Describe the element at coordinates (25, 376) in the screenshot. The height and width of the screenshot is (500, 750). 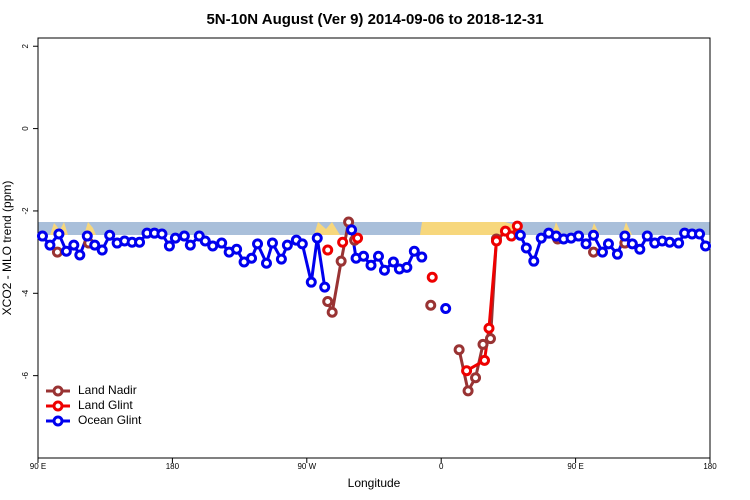
I see `y-tick-label: -6` at that location.